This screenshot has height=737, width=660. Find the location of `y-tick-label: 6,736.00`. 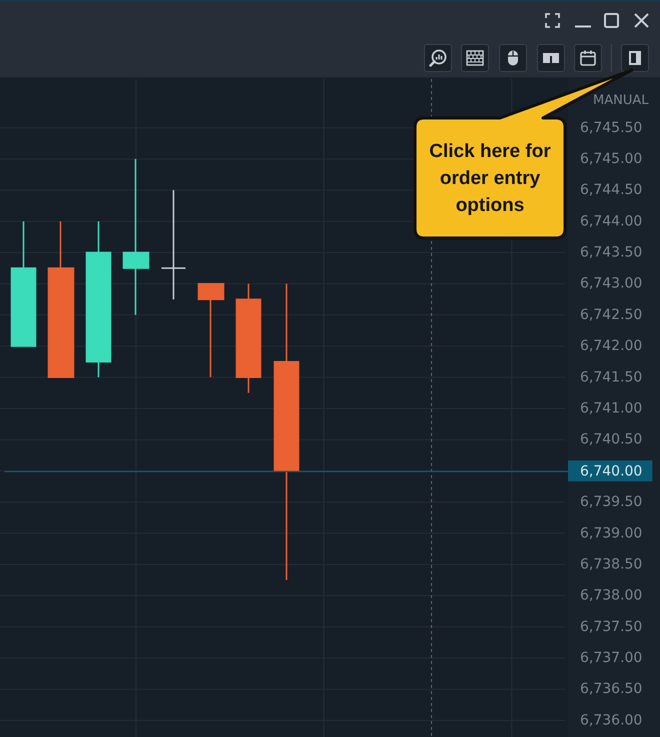

y-tick-label: 6,736.00 is located at coordinates (611, 720).